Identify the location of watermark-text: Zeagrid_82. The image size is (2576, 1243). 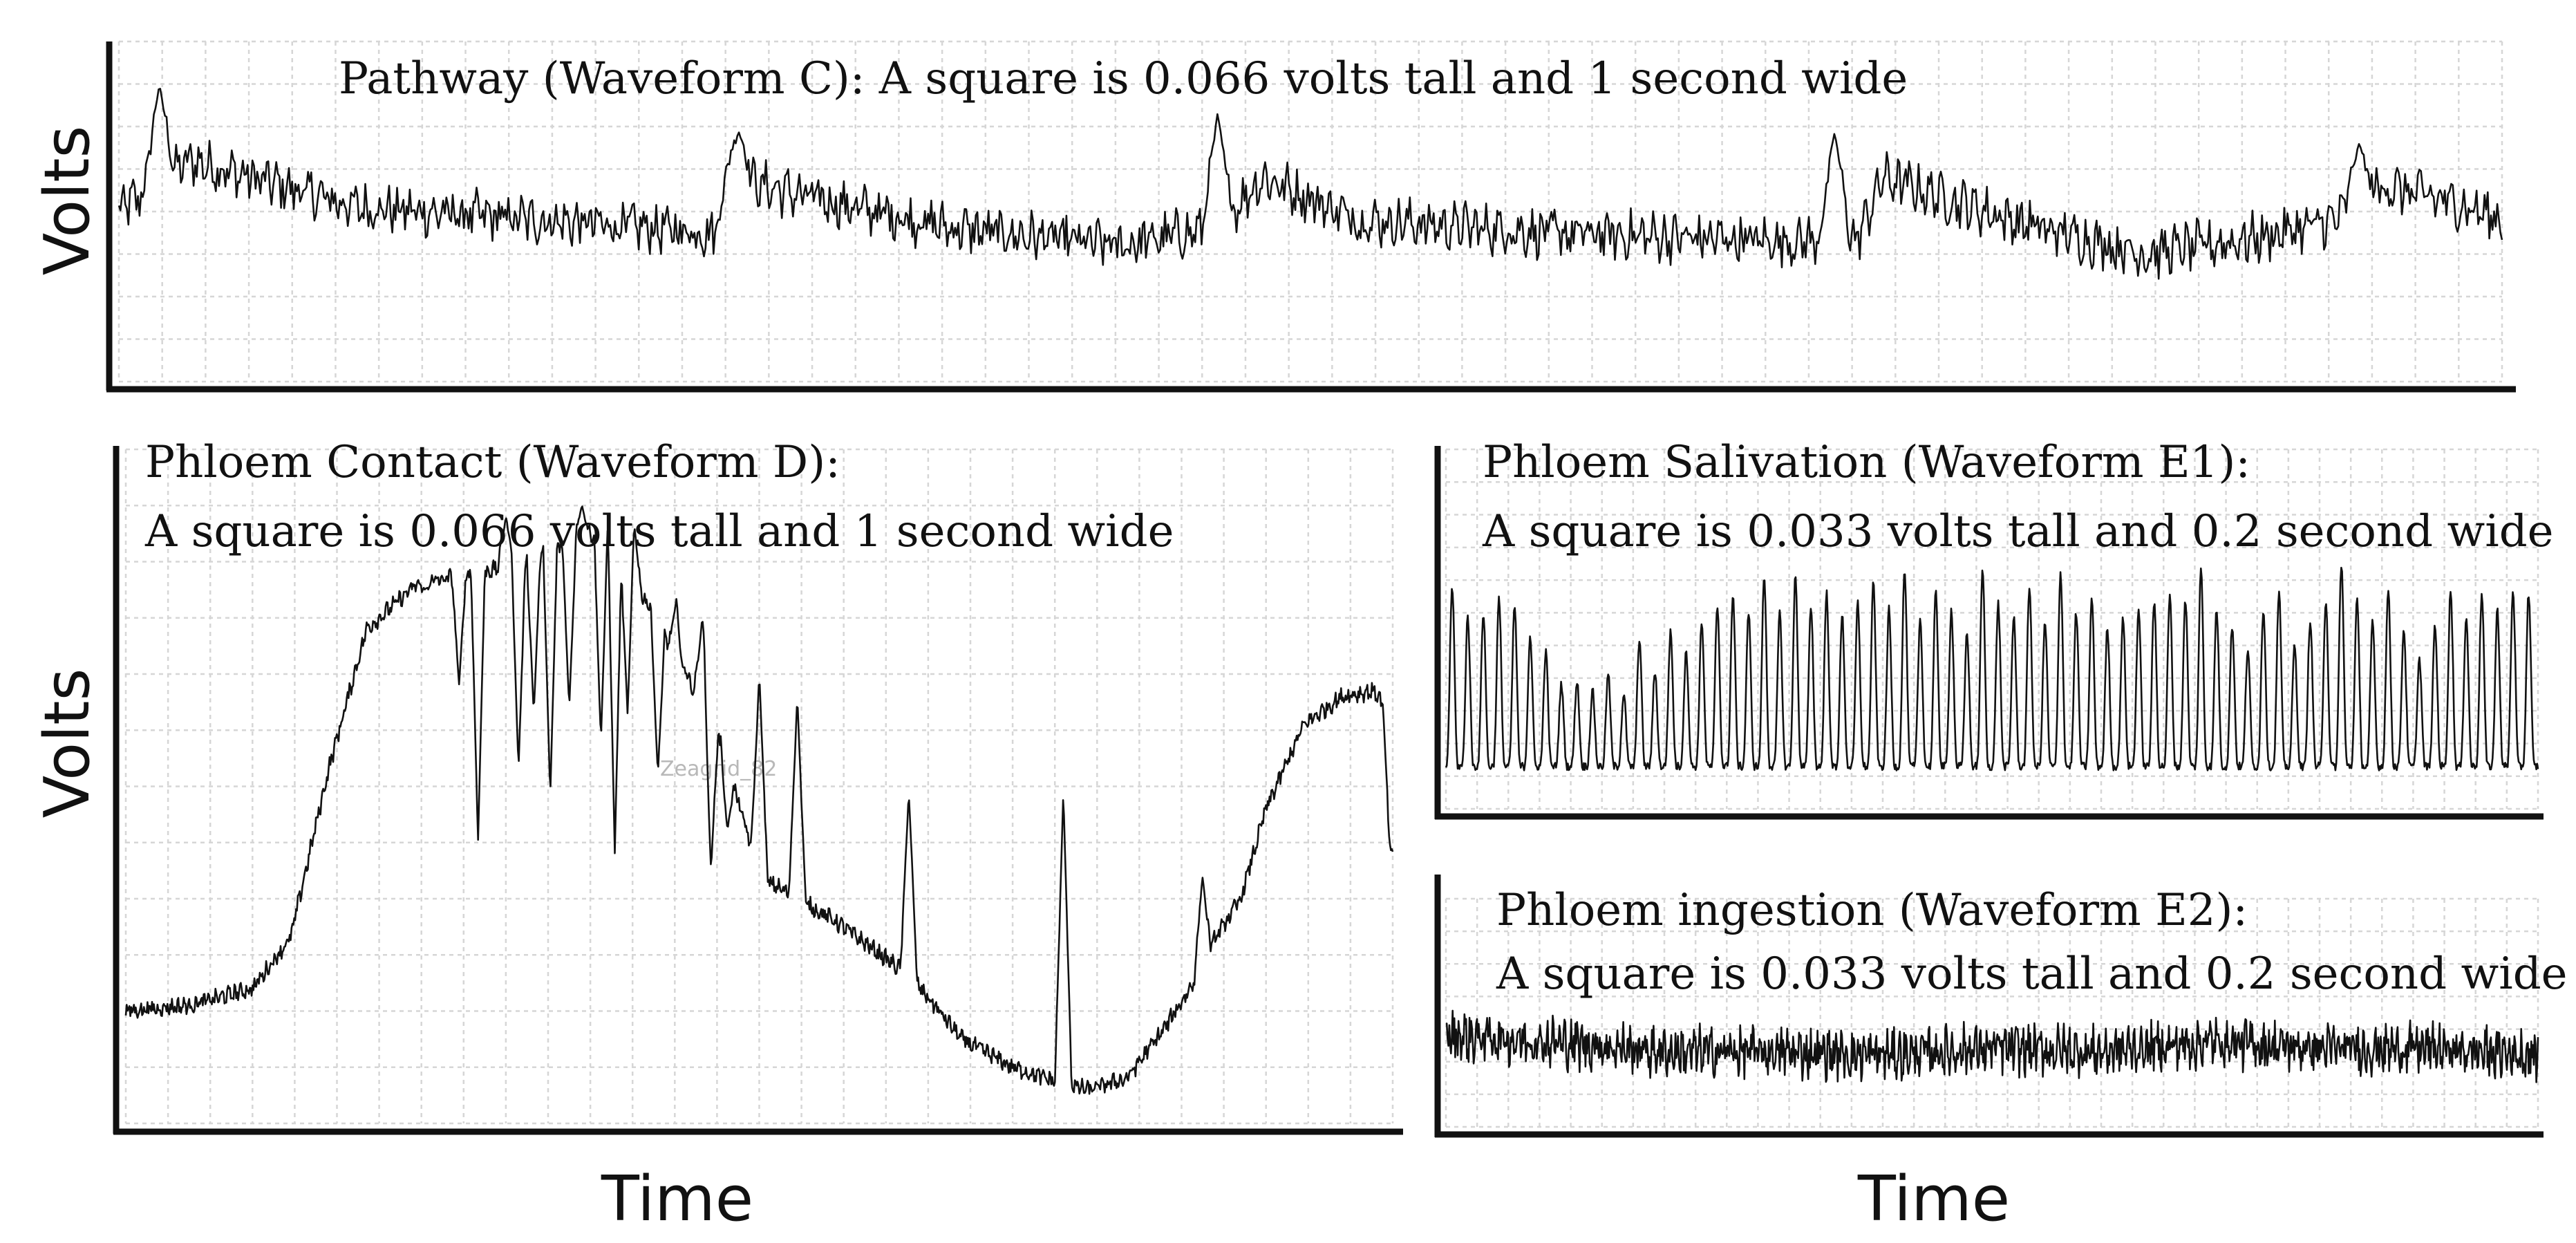
(718, 769).